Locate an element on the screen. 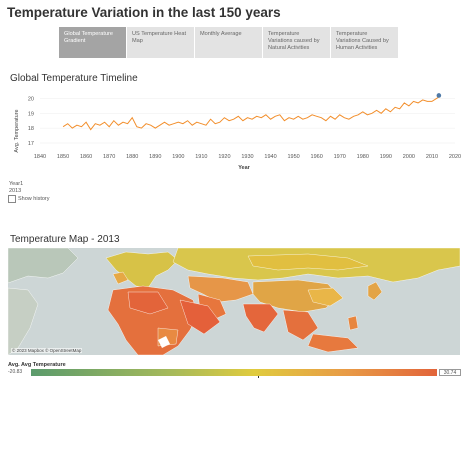  x-tick-label: 1870 is located at coordinates (109, 157).